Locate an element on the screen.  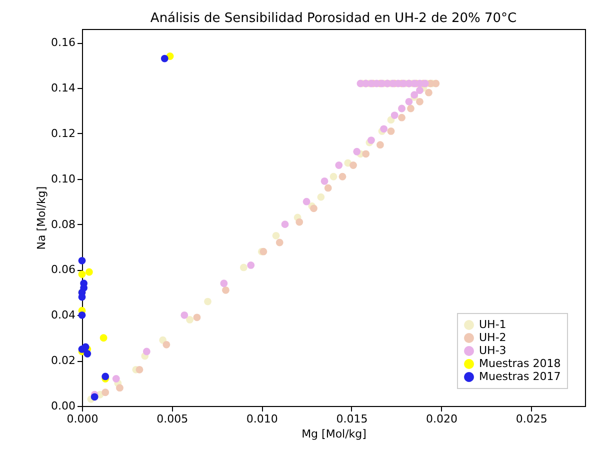
legend-label: Muestras 2018 is located at coordinates (520, 363).